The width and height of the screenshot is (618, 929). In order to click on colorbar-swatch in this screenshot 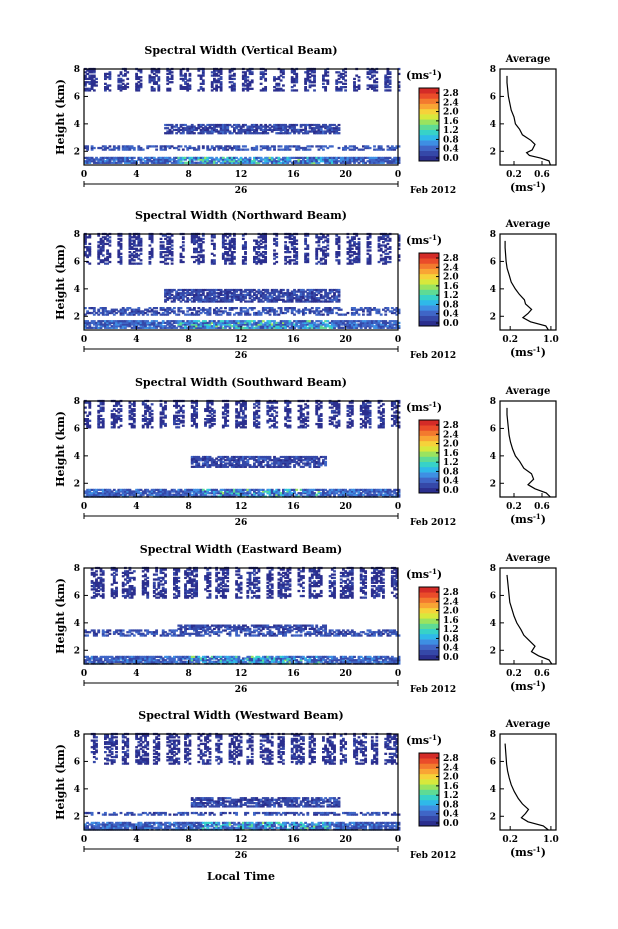, I will do `click(429, 91)`.